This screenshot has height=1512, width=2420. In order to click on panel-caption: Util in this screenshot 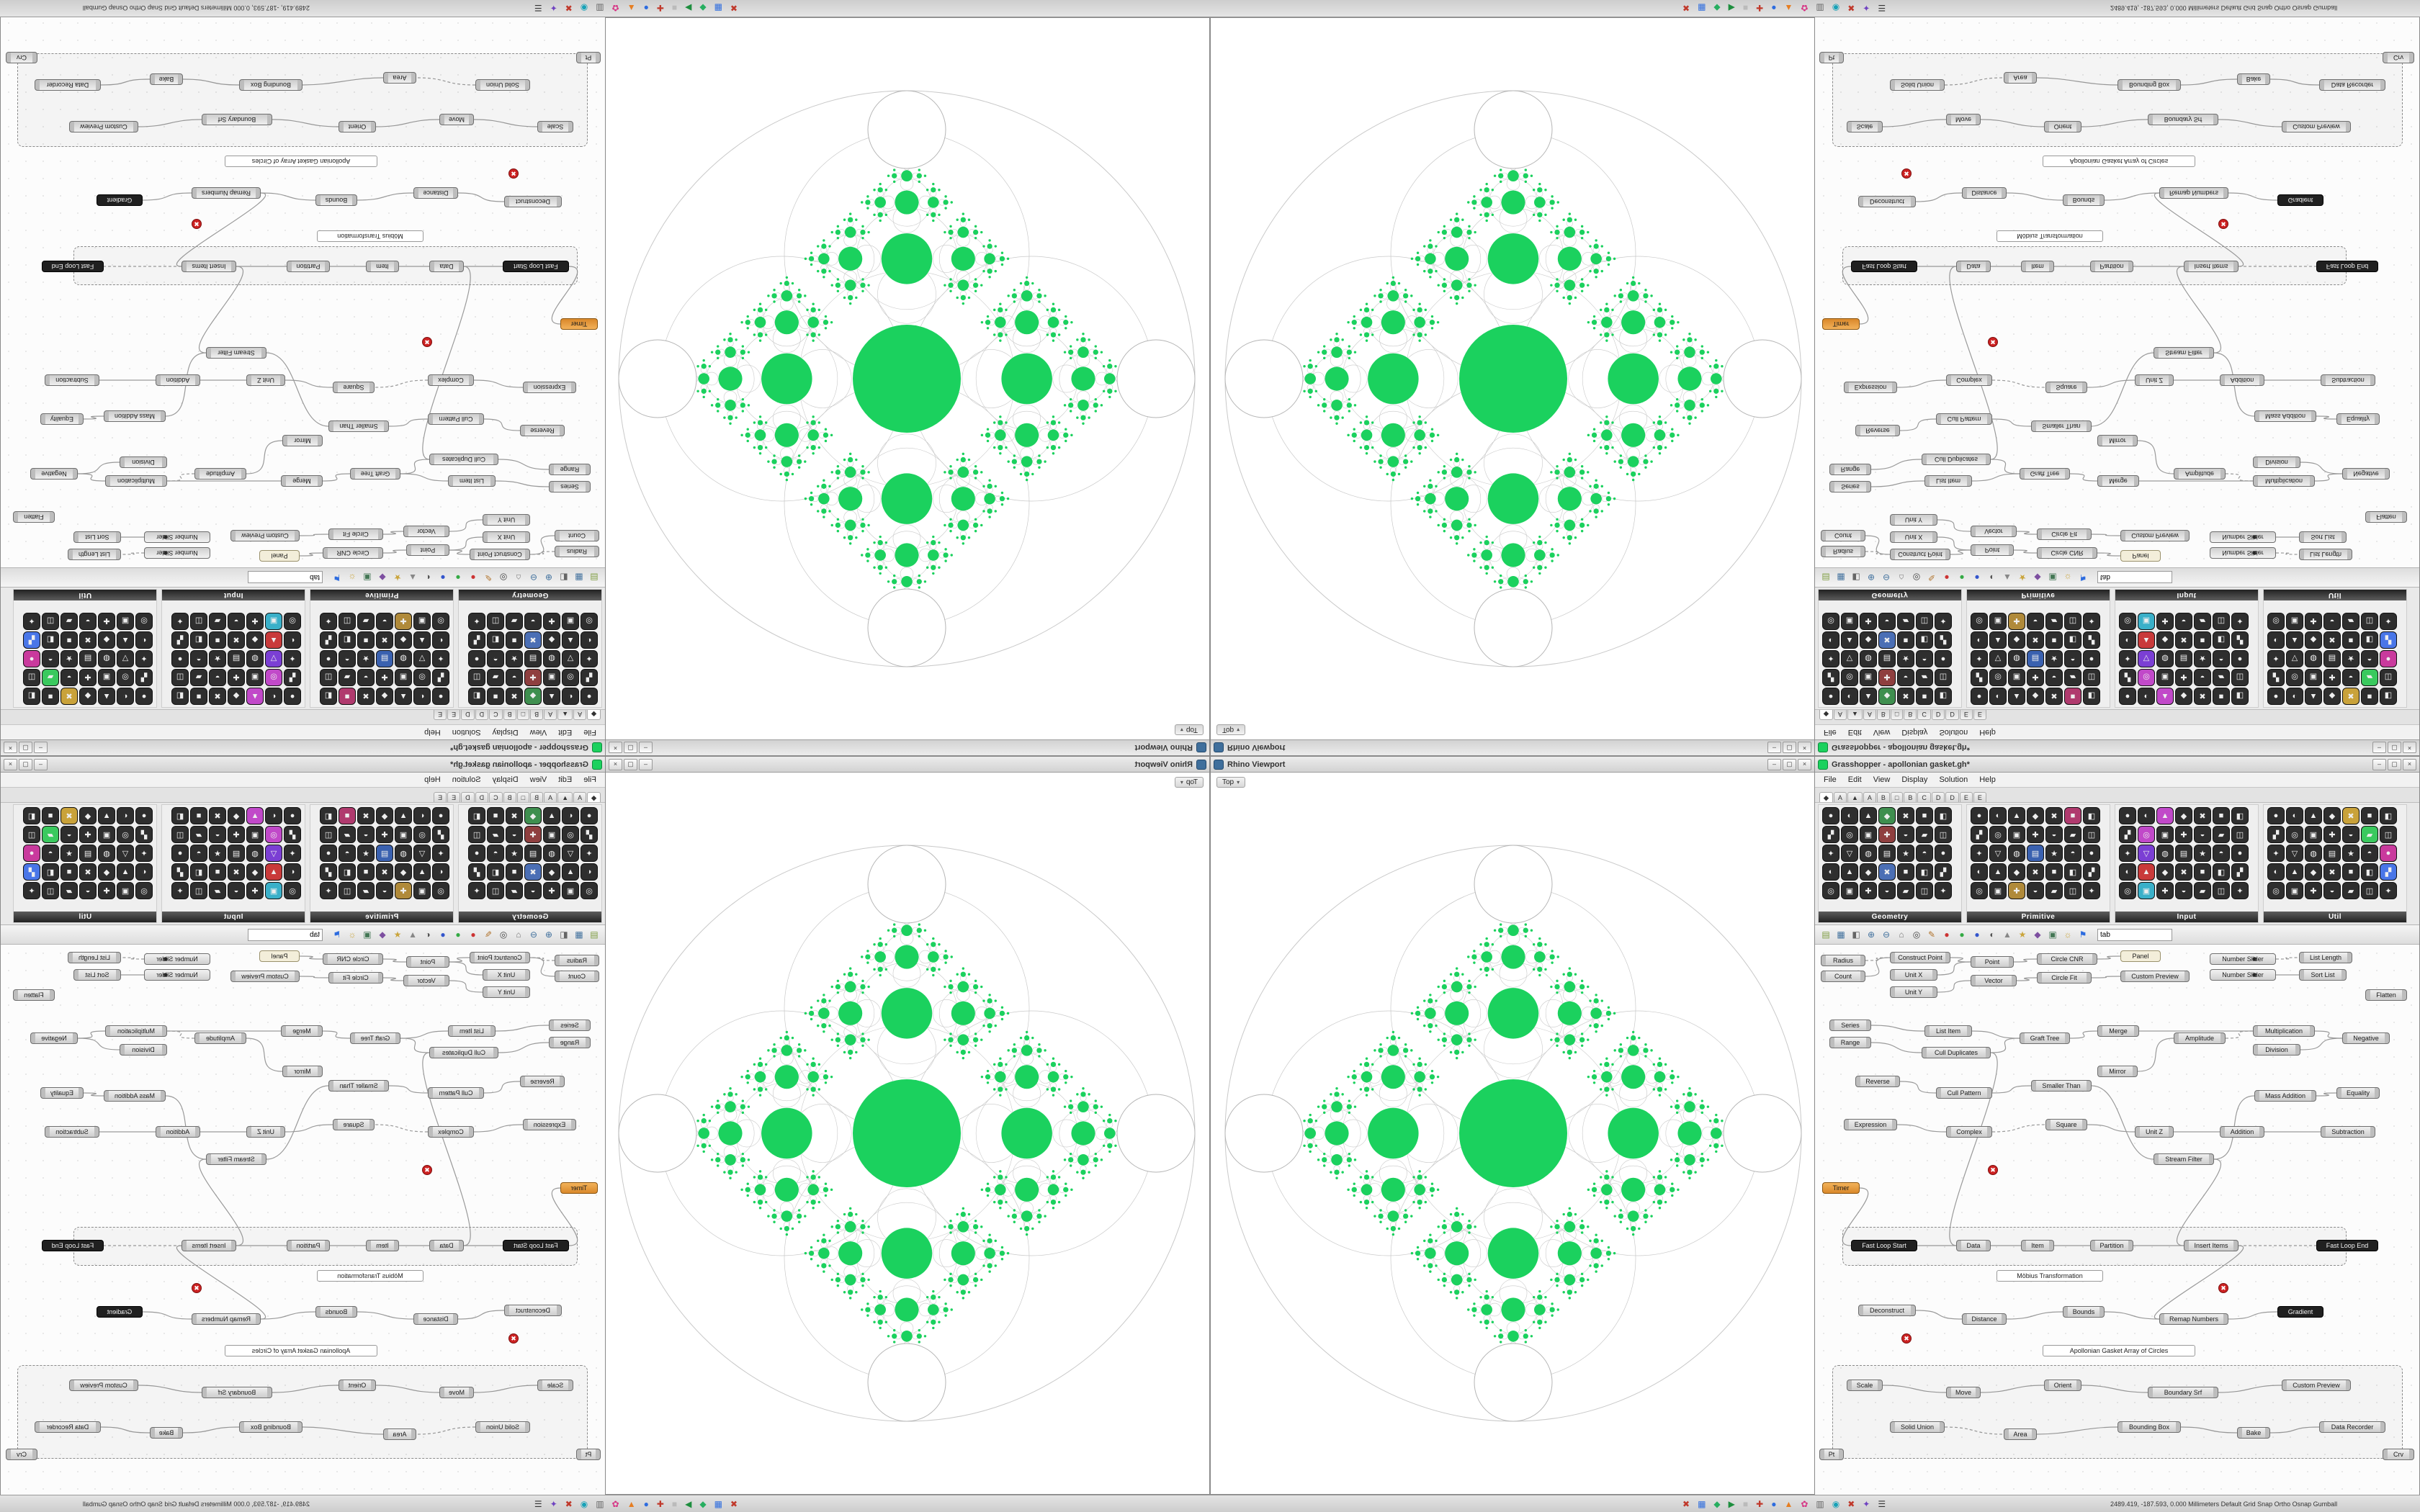, I will do `click(2335, 917)`.